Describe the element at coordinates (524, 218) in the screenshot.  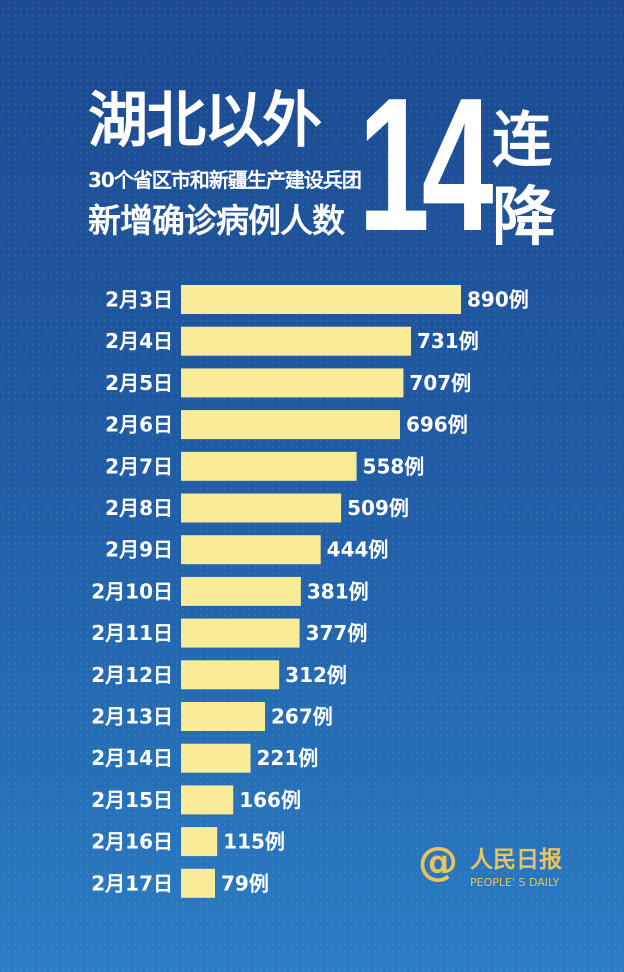
I see `big-char-2: 降` at that location.